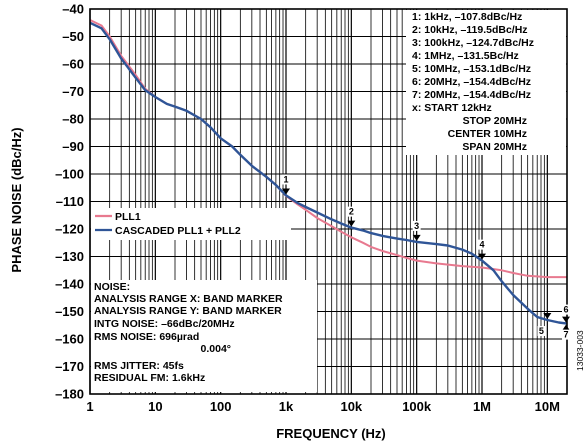  Describe the element at coordinates (482, 406) in the screenshot. I see `x-tick-label: 1M` at that location.